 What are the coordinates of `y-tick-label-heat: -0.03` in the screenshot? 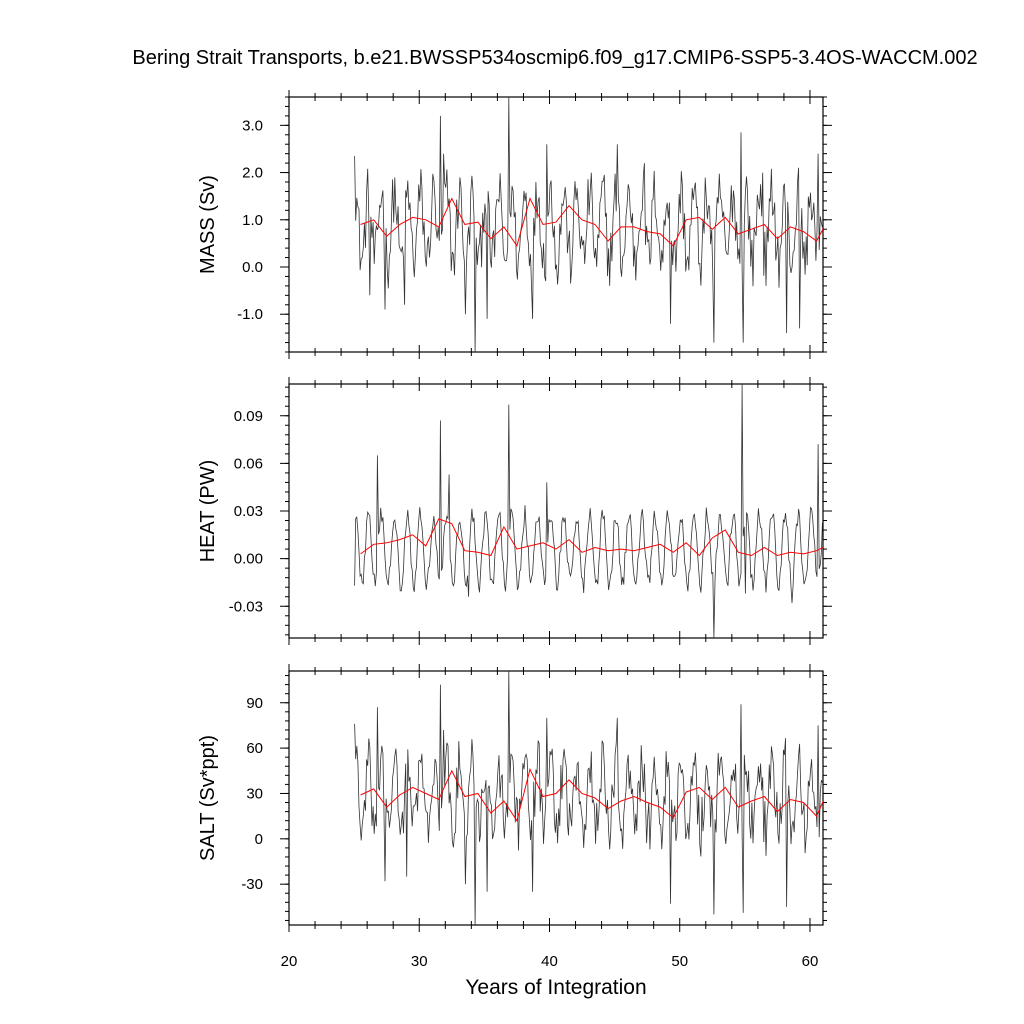 It's located at (246, 606).